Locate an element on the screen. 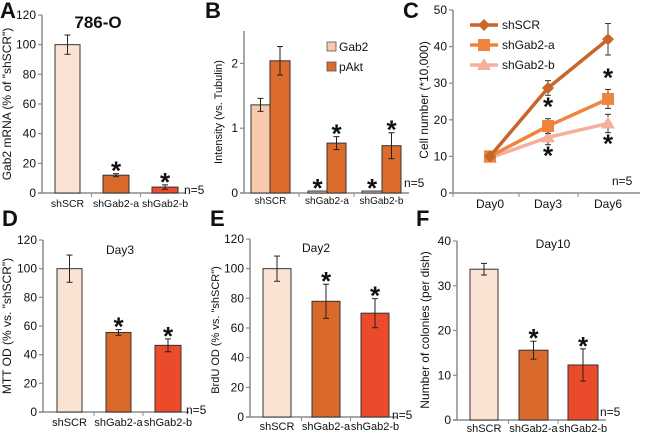  y-axis-label: MTT OD (% vs. "shSCR") is located at coordinates (7, 326).